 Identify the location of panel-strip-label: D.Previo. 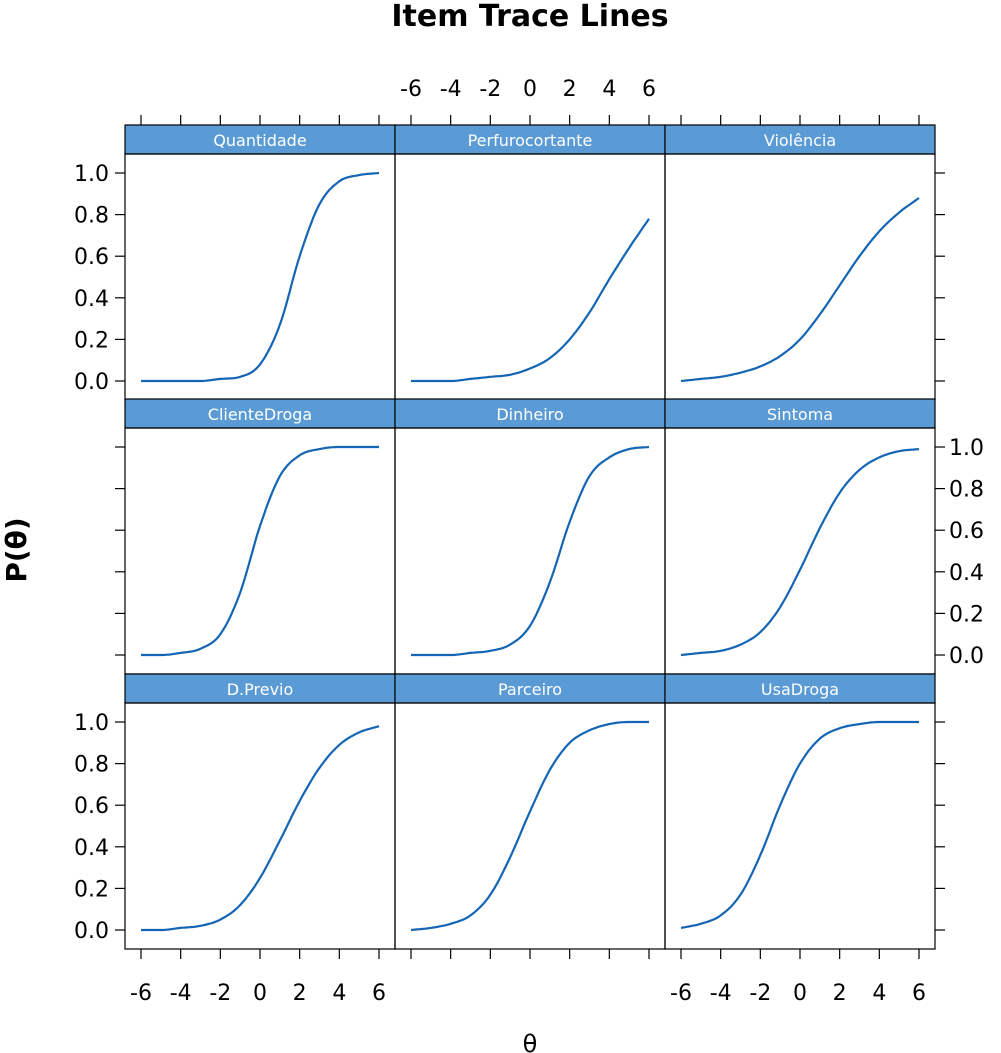
(260, 689).